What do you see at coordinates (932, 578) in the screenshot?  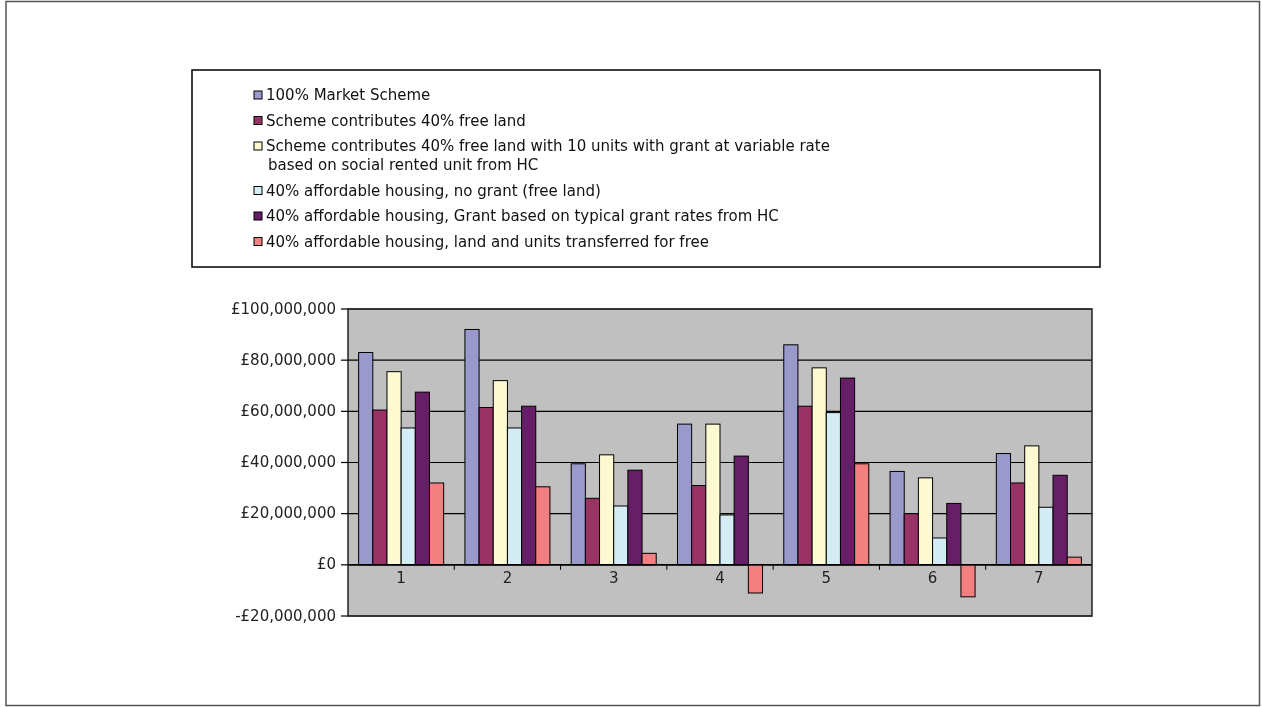 I see `x-tick-label: 6` at bounding box center [932, 578].